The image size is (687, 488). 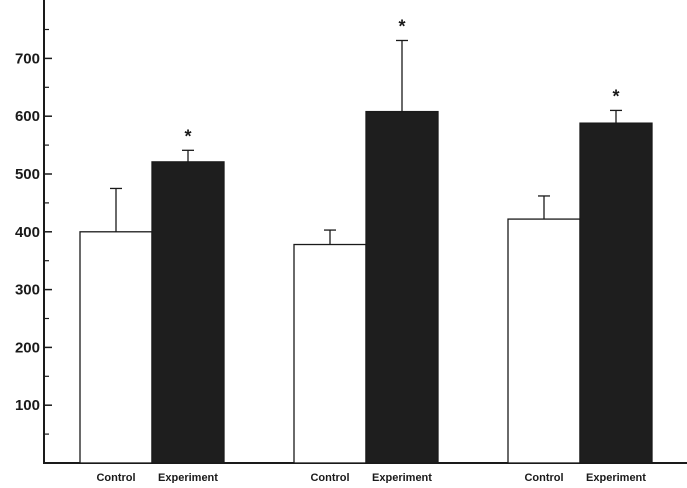 What do you see at coordinates (27, 347) in the screenshot?
I see `y-tick-label: 200` at bounding box center [27, 347].